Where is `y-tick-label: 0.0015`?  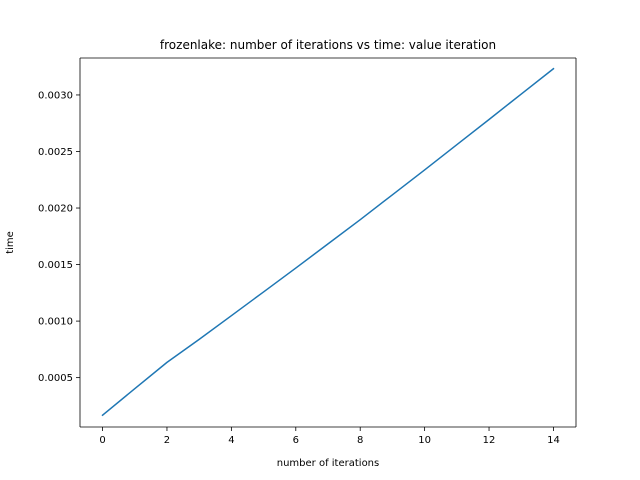 y-tick-label: 0.0015 is located at coordinates (55, 265).